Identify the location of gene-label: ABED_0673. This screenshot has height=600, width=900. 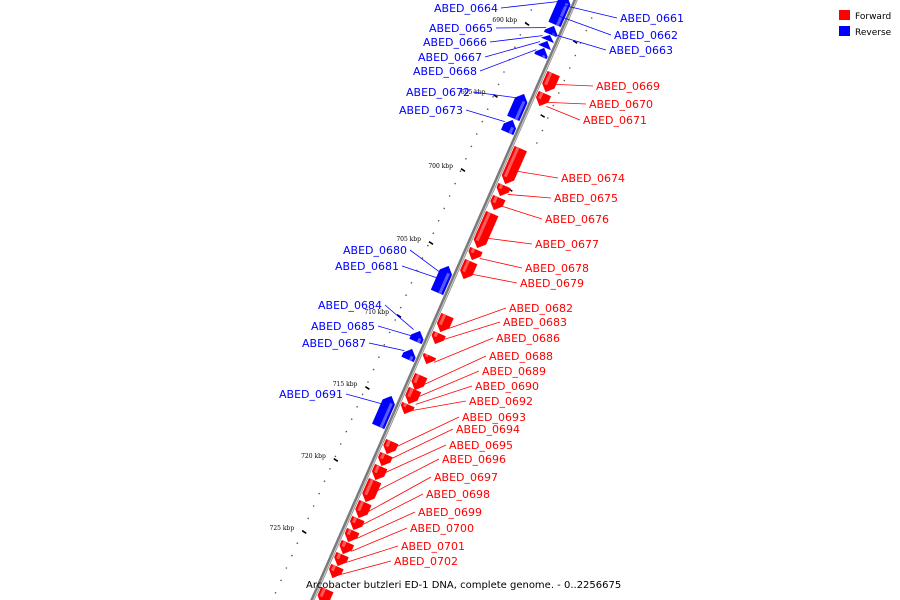
(431, 110).